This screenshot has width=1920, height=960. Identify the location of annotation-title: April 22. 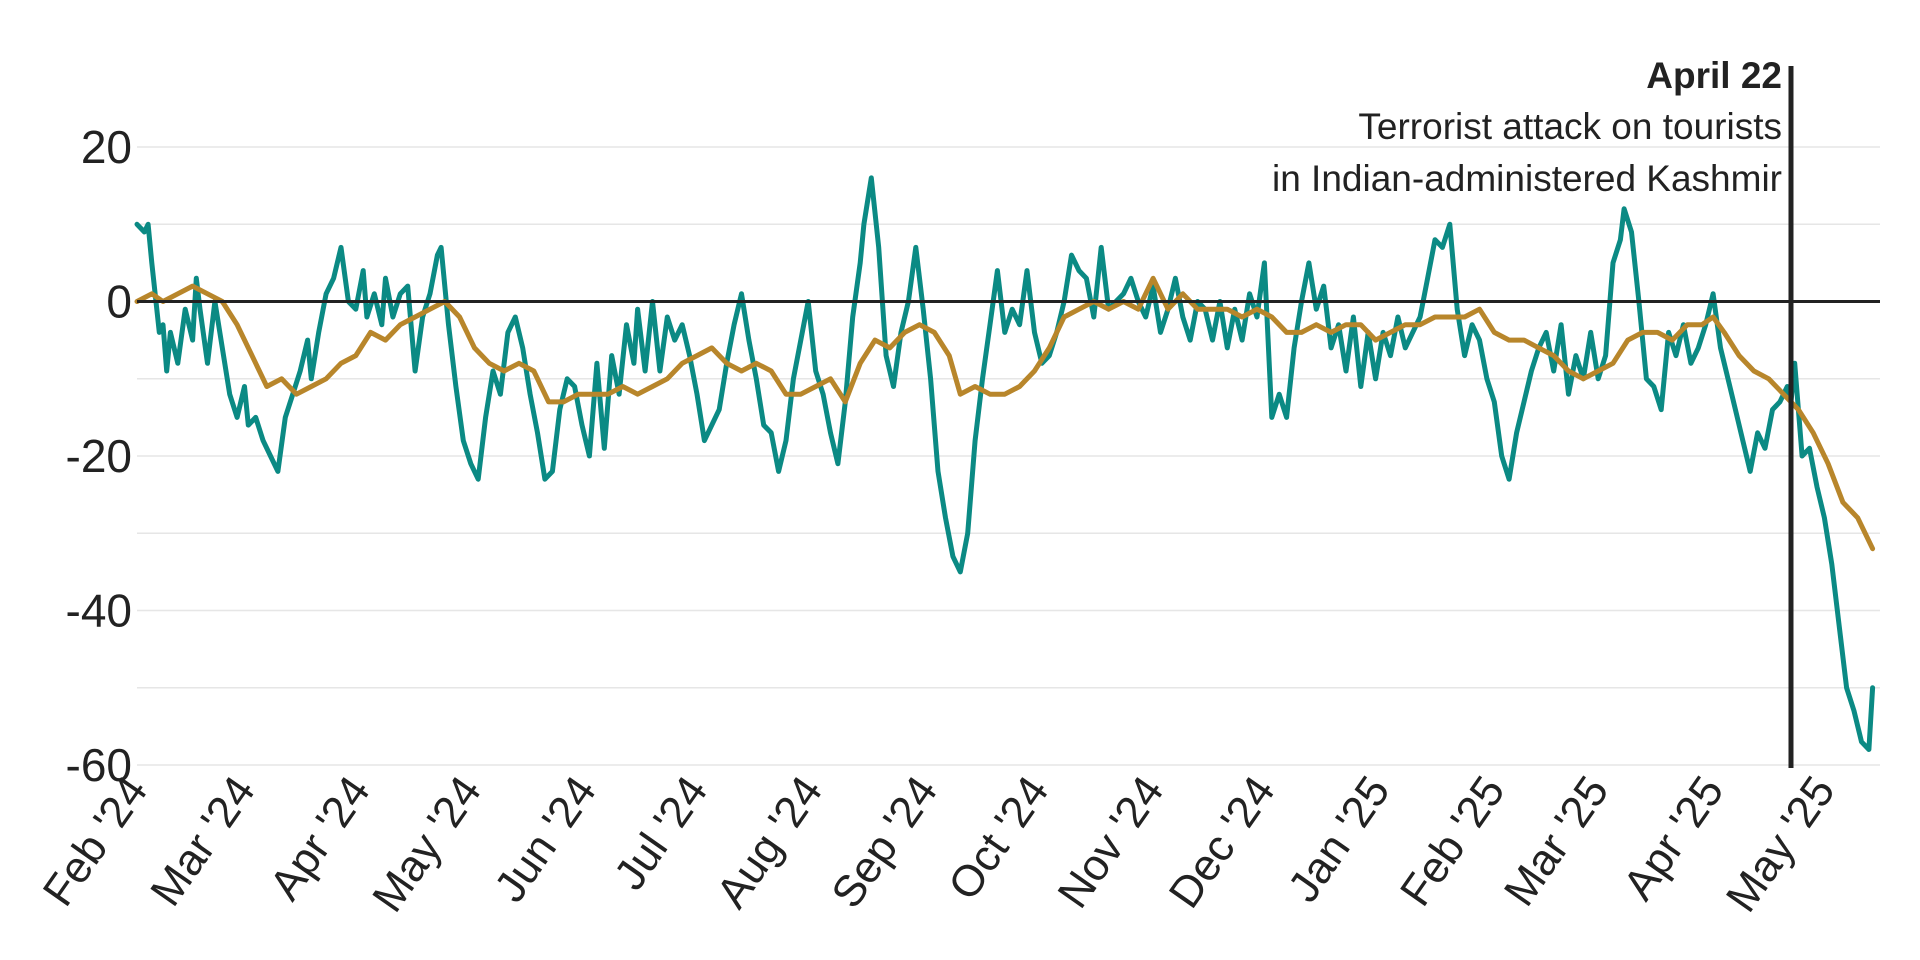
(1714, 75).